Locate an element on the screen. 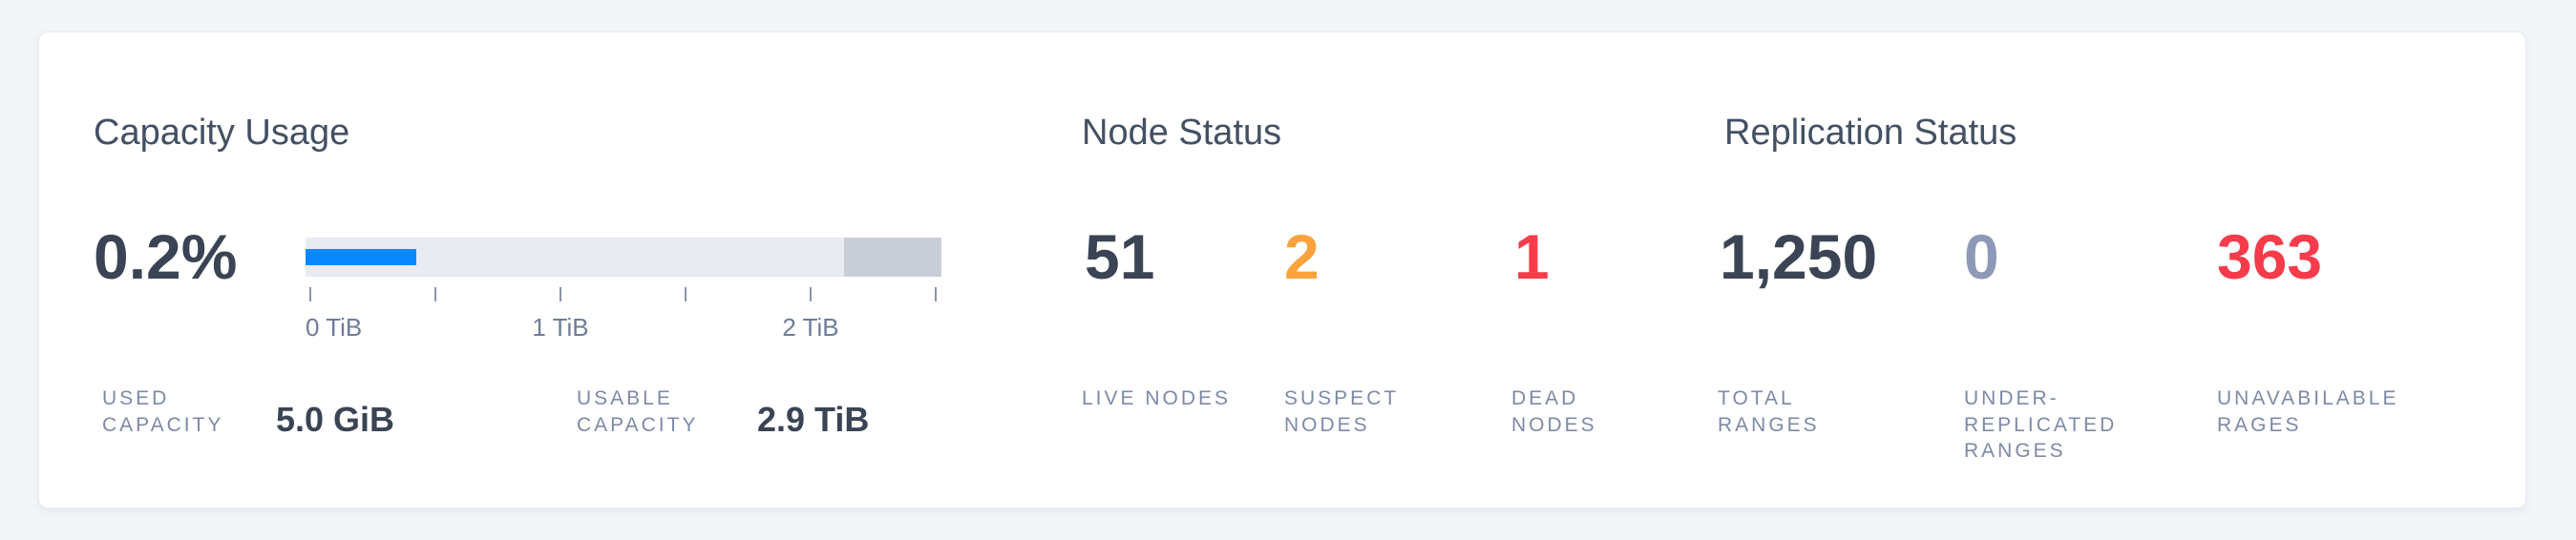 The image size is (2576, 540). capacity-bar-used-segment is located at coordinates (361, 257).